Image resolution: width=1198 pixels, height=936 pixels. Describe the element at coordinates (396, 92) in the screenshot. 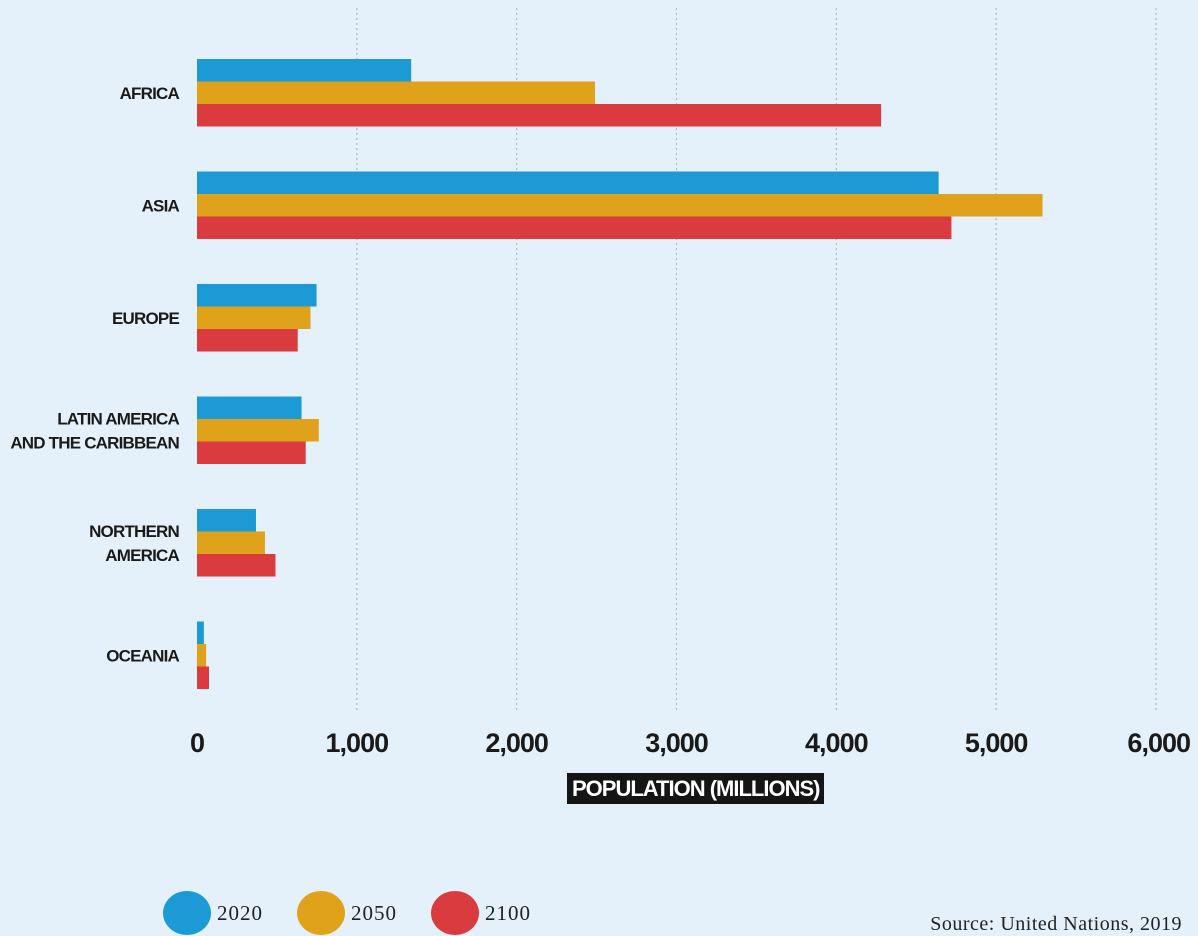

I see `bar-0-2050` at that location.